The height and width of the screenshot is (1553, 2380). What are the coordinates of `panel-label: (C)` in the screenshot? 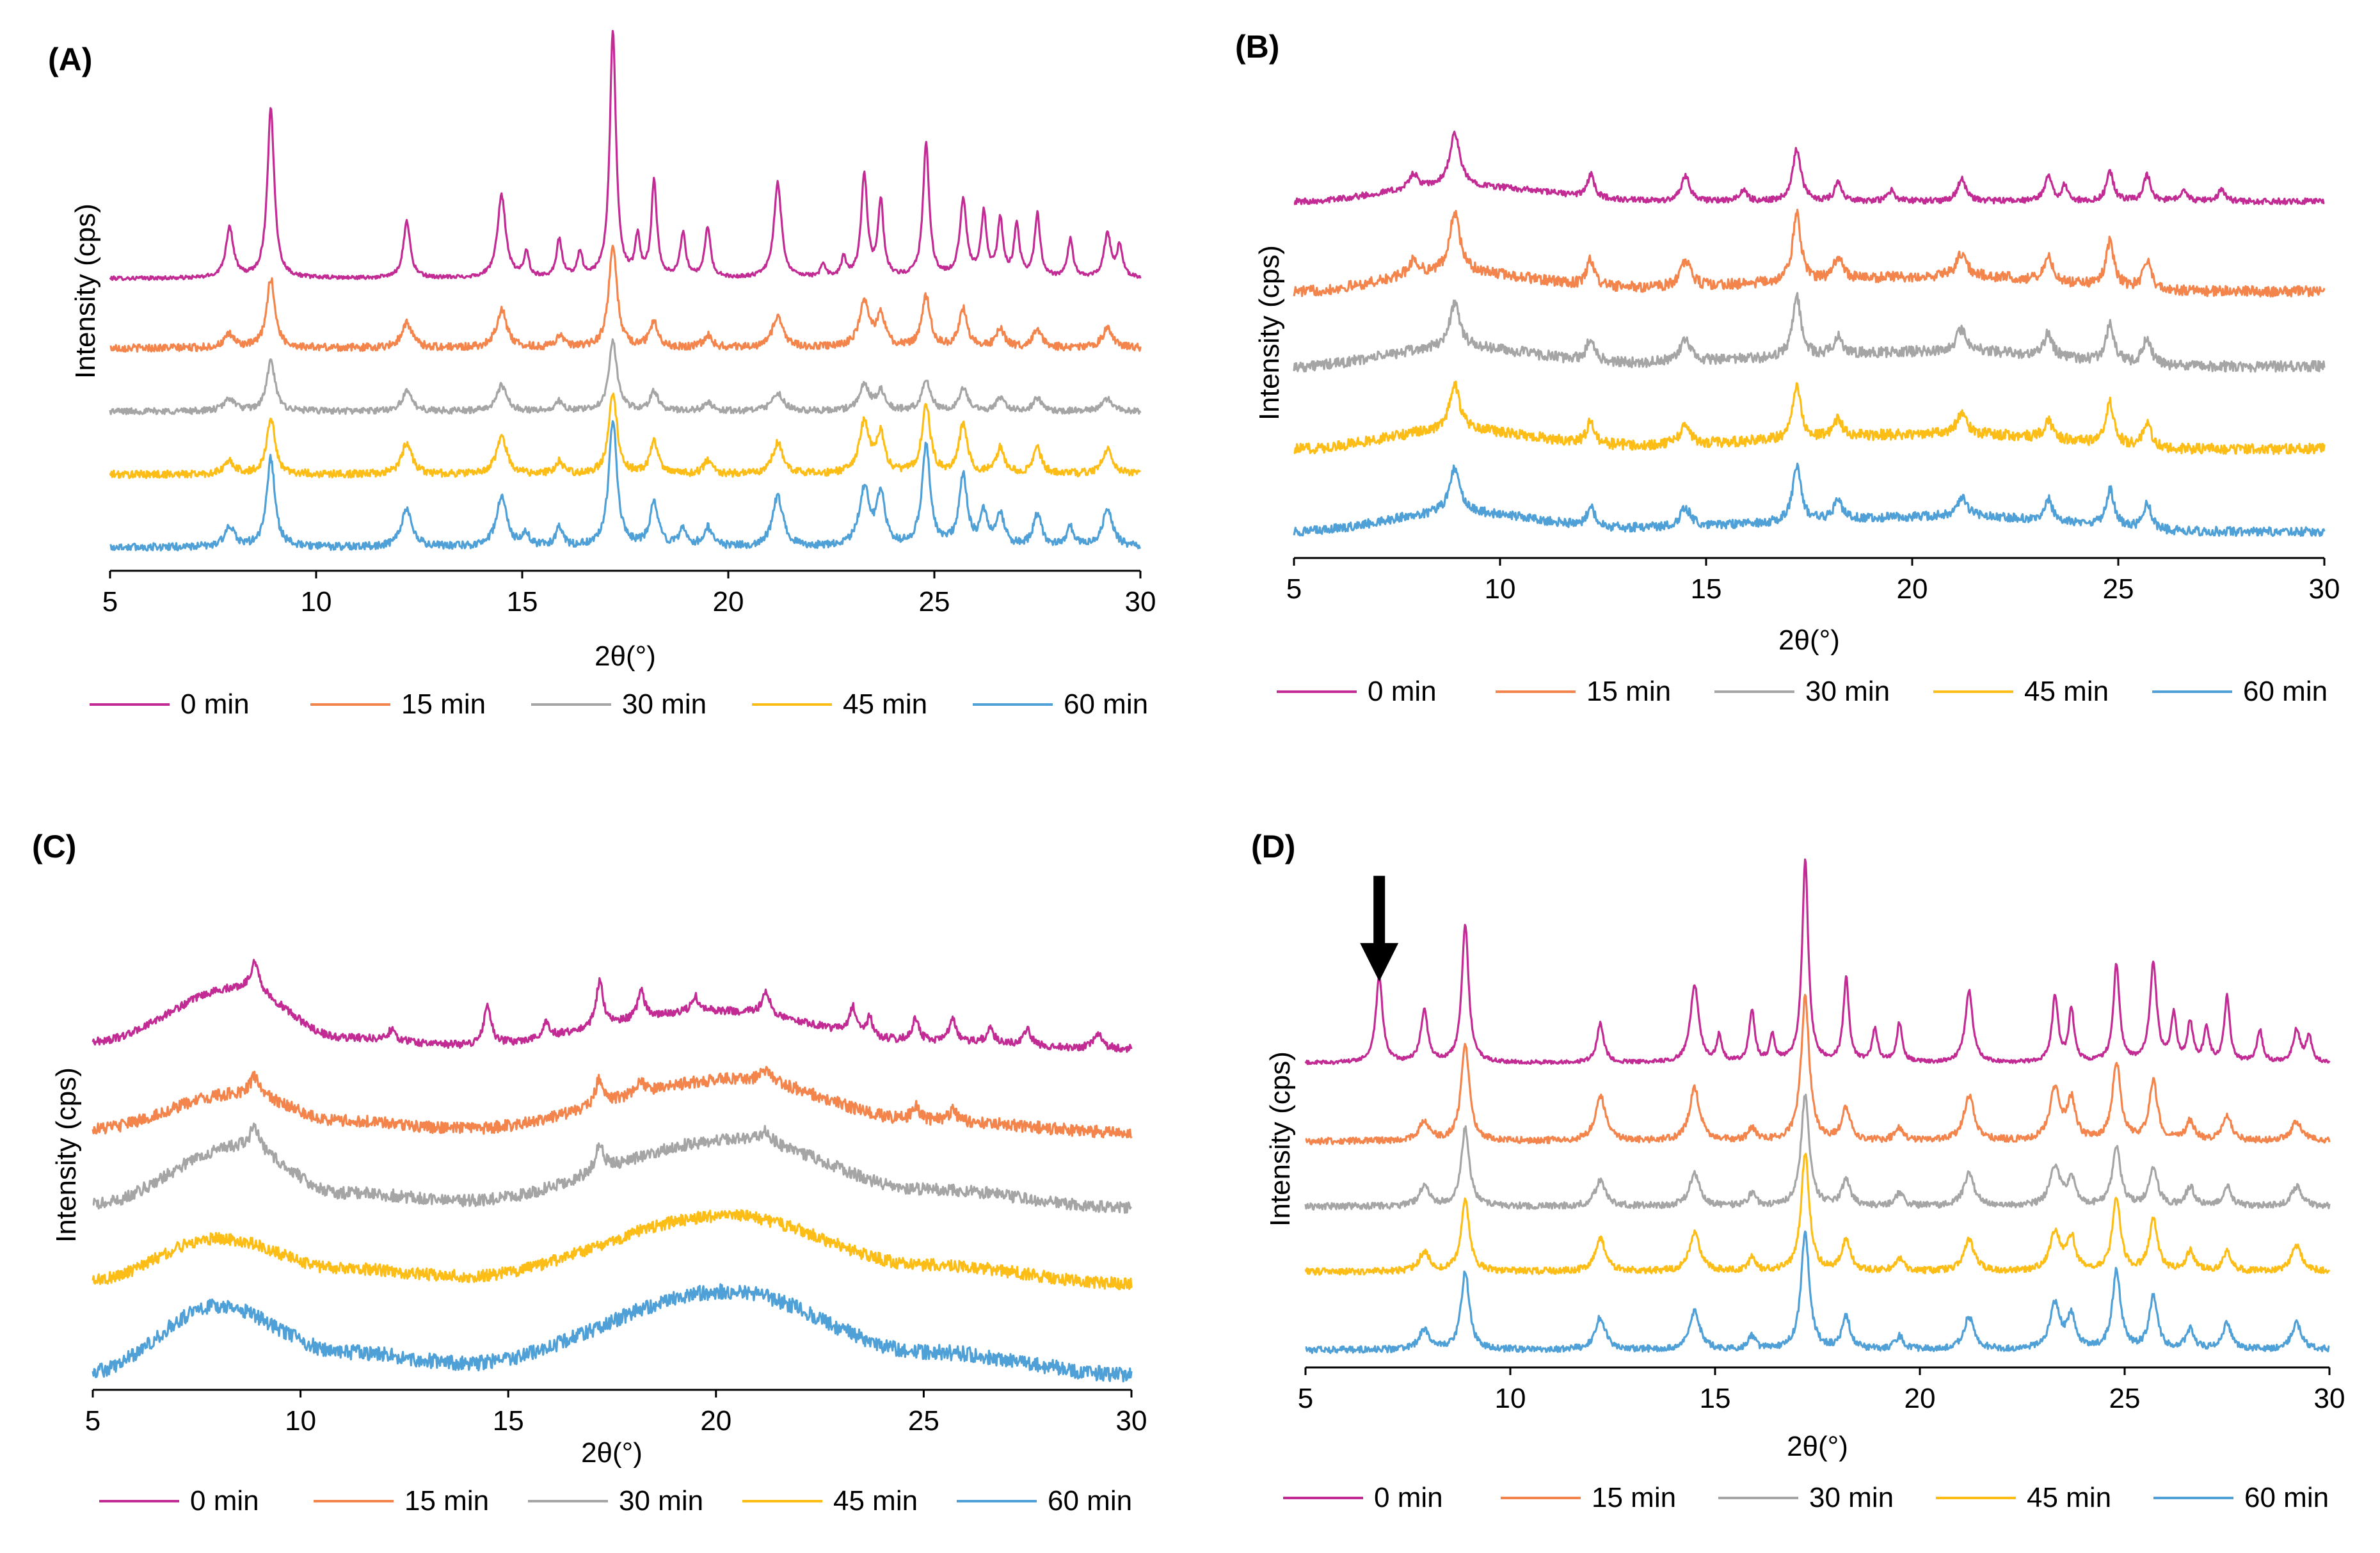 It's located at (54, 846).